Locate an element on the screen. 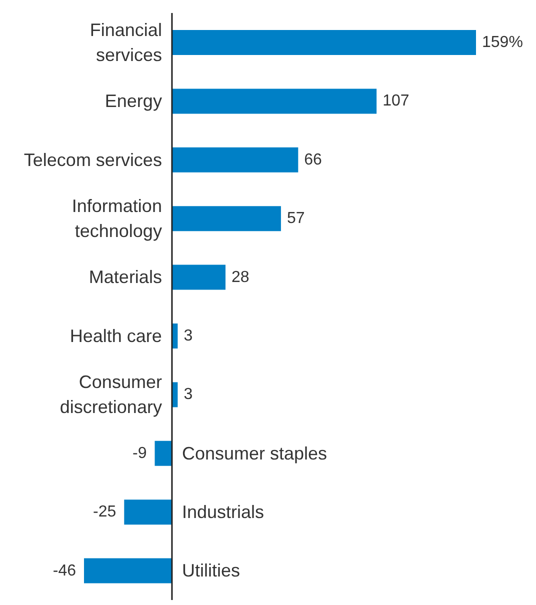  y-tick-label: Utilities is located at coordinates (211, 570).